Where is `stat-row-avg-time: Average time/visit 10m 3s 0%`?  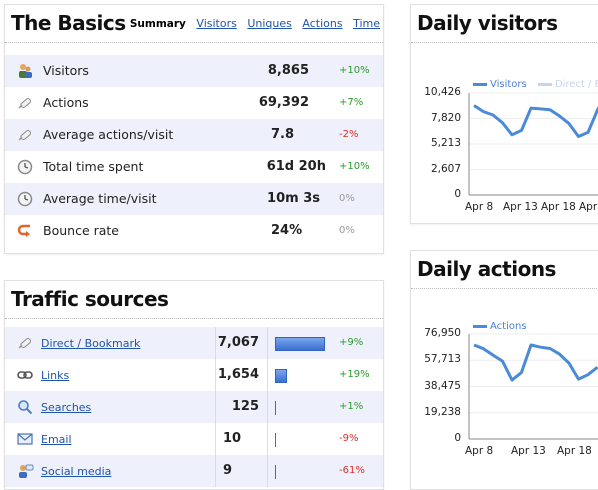
stat-row-avg-time: Average time/visit 10m 3s 0% is located at coordinates (194, 199).